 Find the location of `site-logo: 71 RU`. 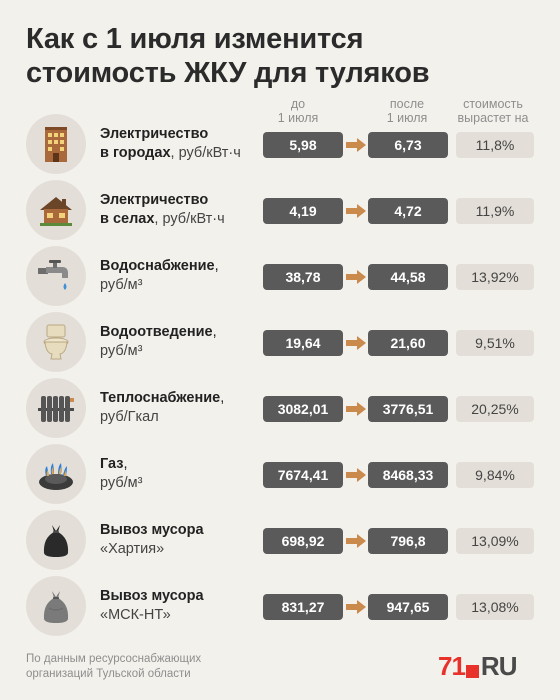

site-logo: 71 RU is located at coordinates (477, 666).